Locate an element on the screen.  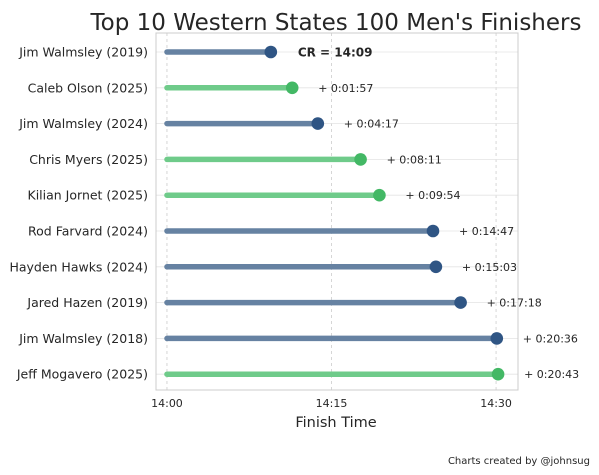
gap-label: + 0:01:57 is located at coordinates (345, 88).